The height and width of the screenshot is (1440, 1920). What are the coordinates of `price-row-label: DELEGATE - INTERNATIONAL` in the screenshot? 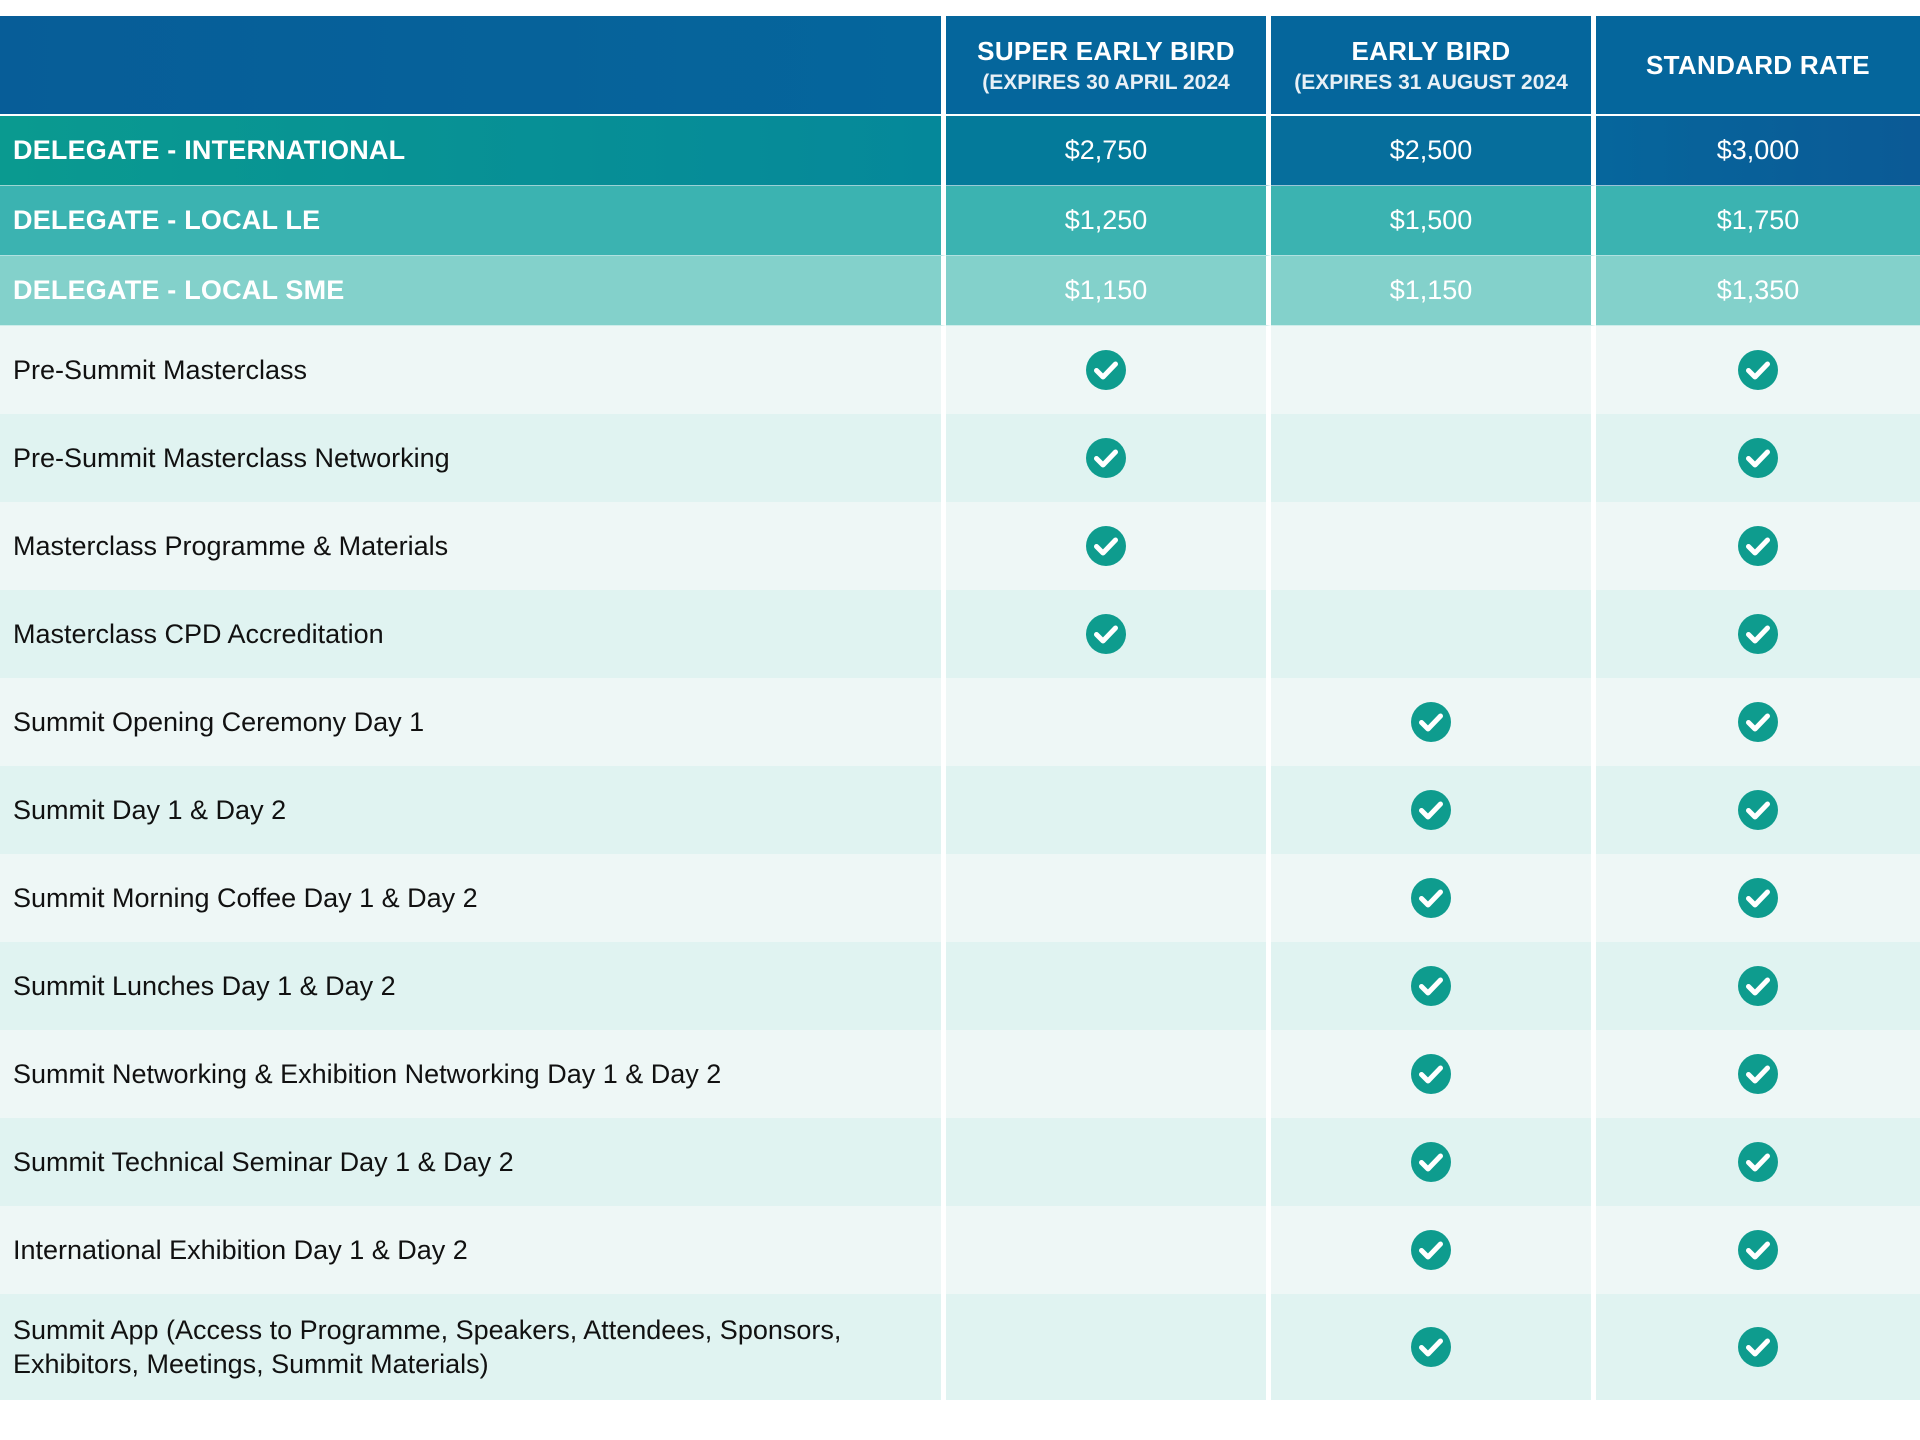 It's located at (473, 151).